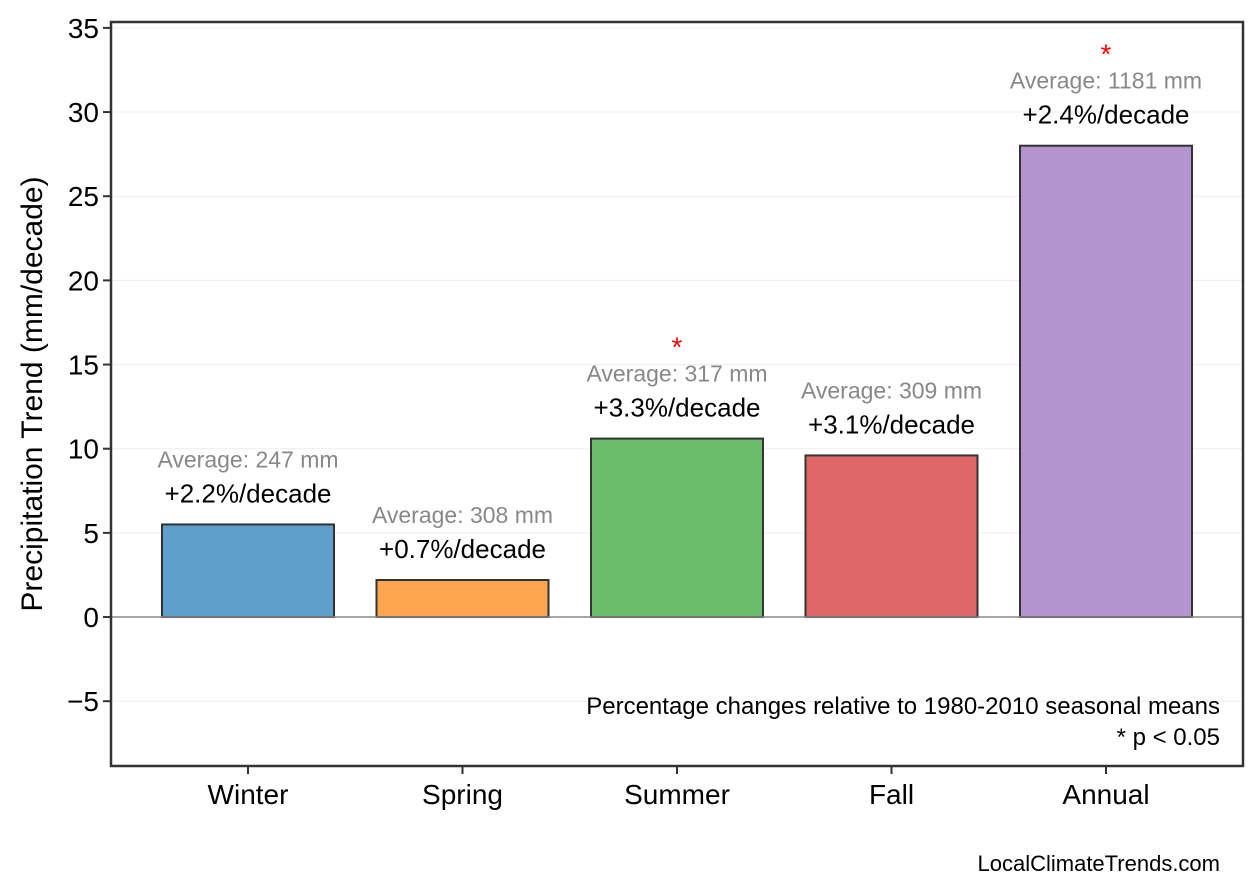  I want to click on x-tick-label: Spring, so click(462, 794).